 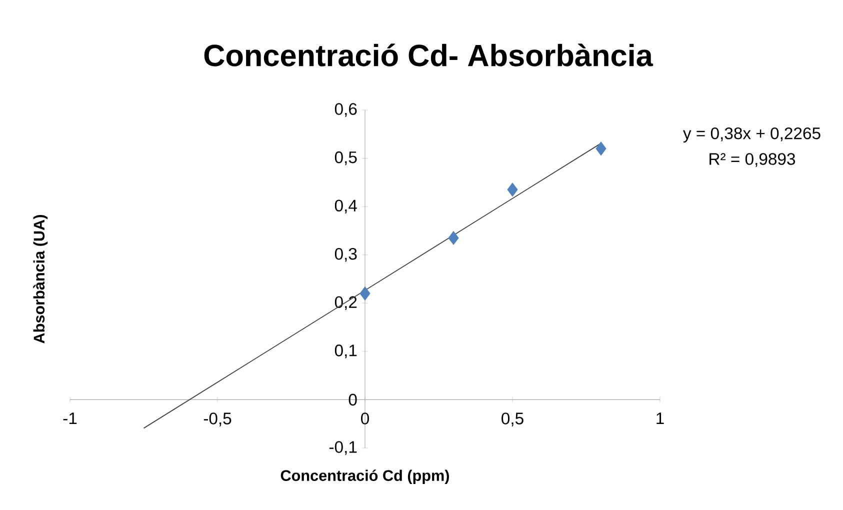 I want to click on y-tick-label: 0,3, so click(x=345, y=255).